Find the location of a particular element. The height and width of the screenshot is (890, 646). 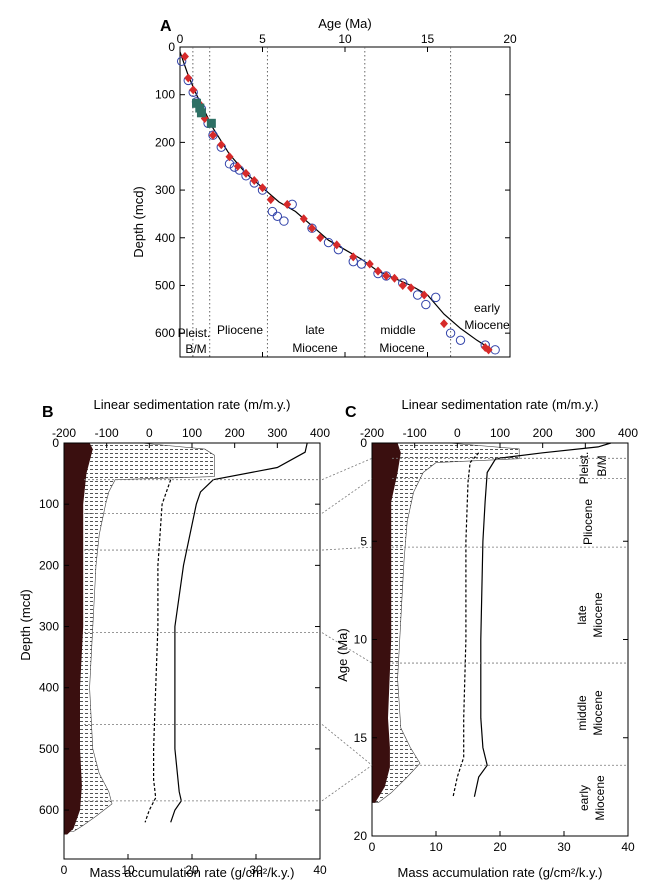

panel-c-epoch-label: late is located at coordinates (582, 615).